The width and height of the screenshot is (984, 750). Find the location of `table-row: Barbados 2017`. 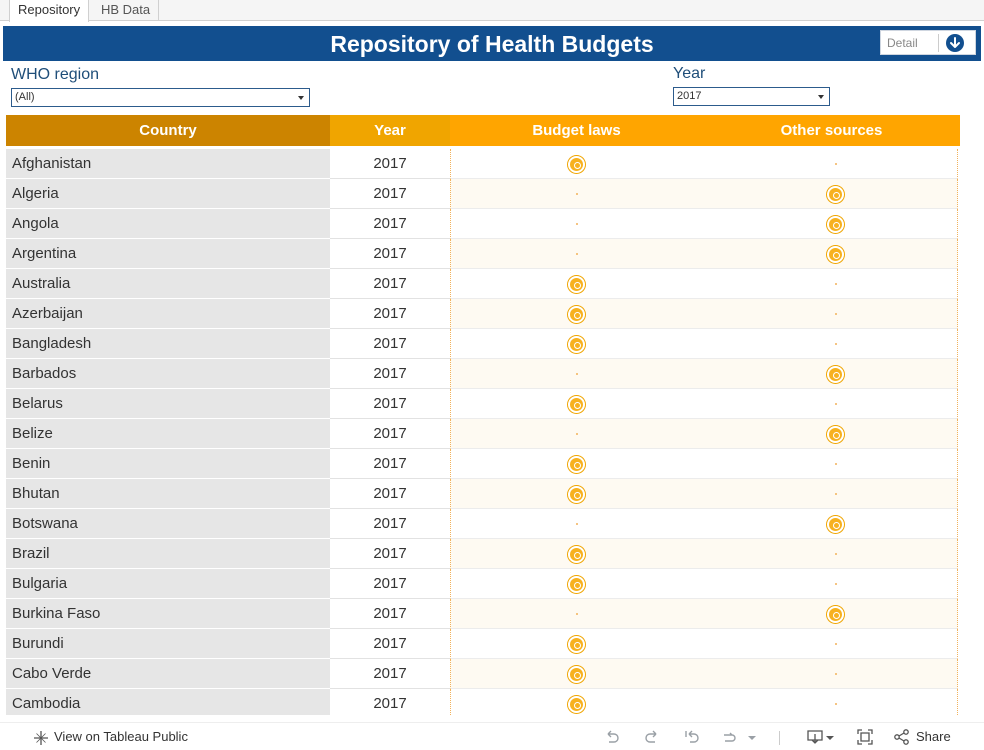

table-row: Barbados 2017 is located at coordinates (482, 374).